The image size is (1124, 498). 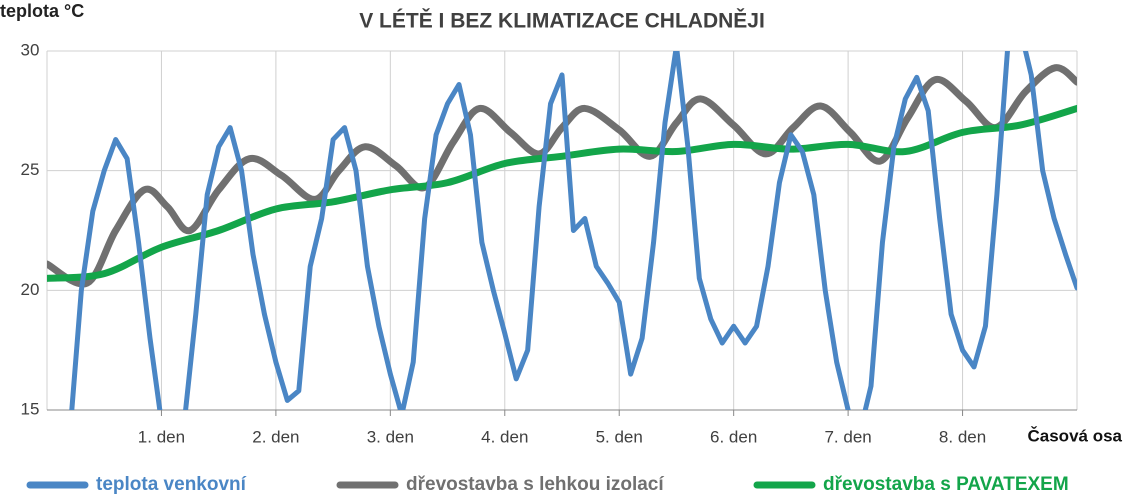 What do you see at coordinates (562, 21) in the screenshot?
I see `chart-title: V LÉTĚ I BEZ KLIMATIZACE CHLADNĚJI` at bounding box center [562, 21].